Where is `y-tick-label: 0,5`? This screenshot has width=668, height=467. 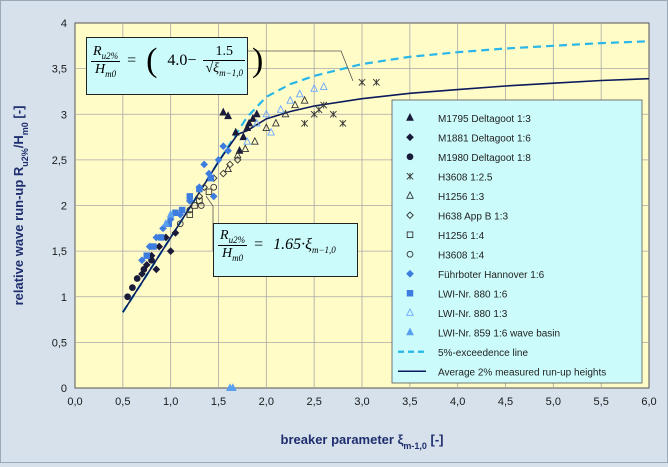
y-tick-label: 0,5 is located at coordinates (59, 343).